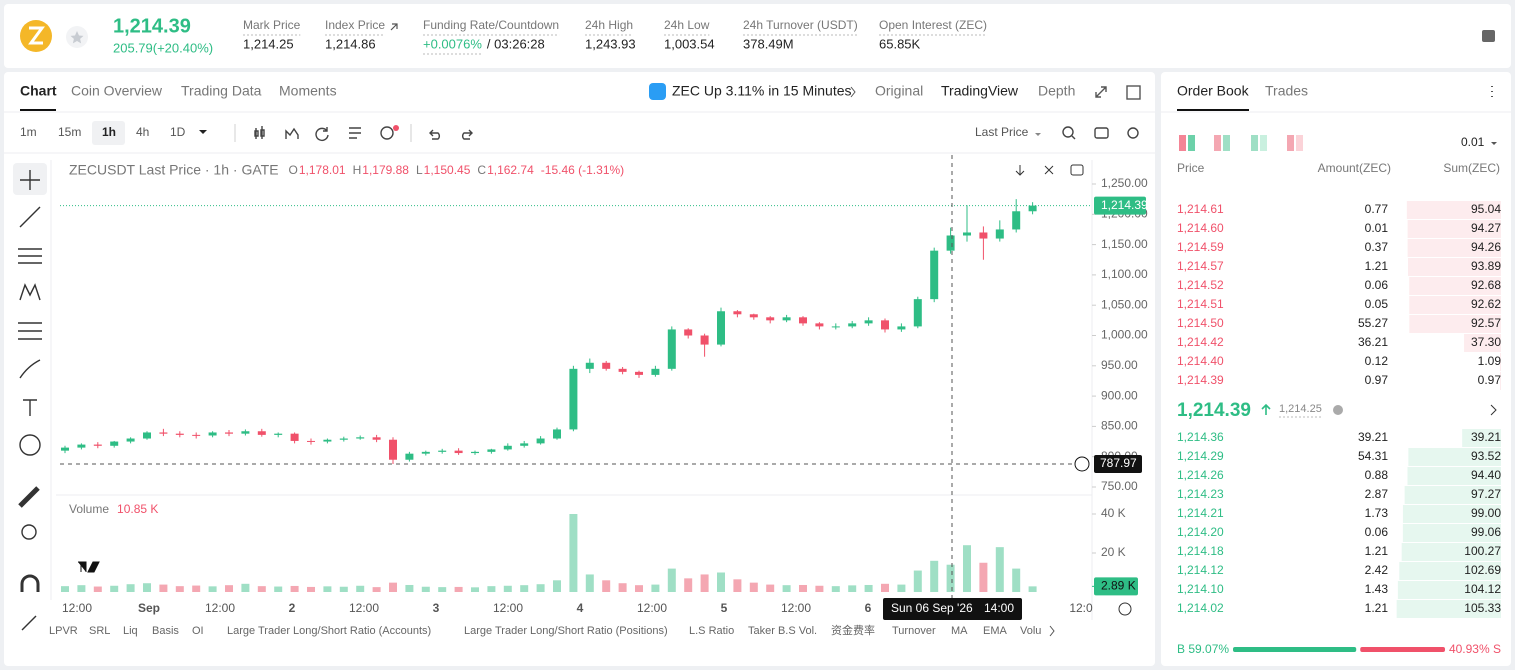 This screenshot has height=670, width=1515. What do you see at coordinates (29, 497) in the screenshot?
I see `measure-tool` at bounding box center [29, 497].